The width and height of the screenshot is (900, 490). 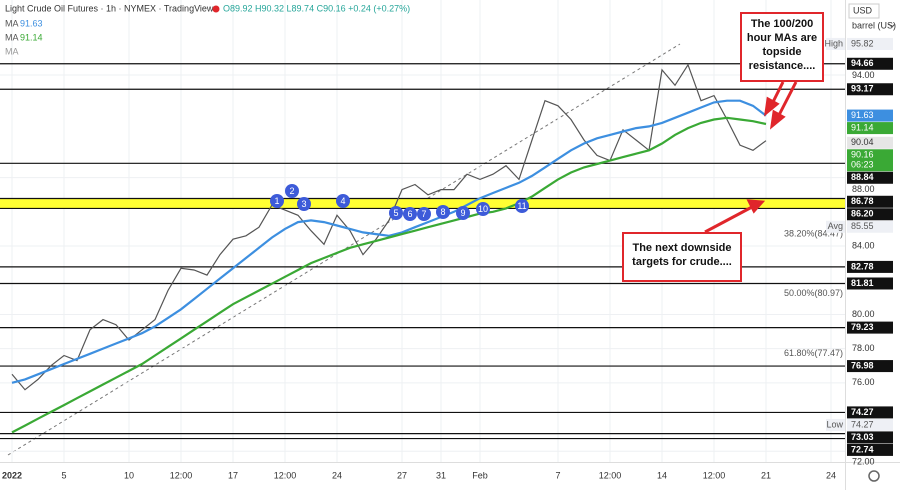 I want to click on prev-close-badge, so click(x=870, y=142).